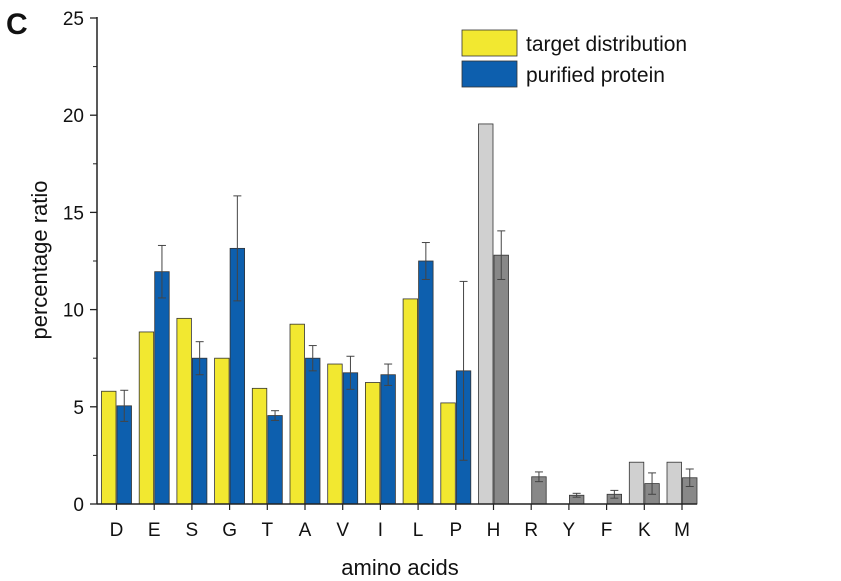 The width and height of the screenshot is (841, 581). What do you see at coordinates (184, 411) in the screenshot?
I see `bar-target-distribution-S` at bounding box center [184, 411].